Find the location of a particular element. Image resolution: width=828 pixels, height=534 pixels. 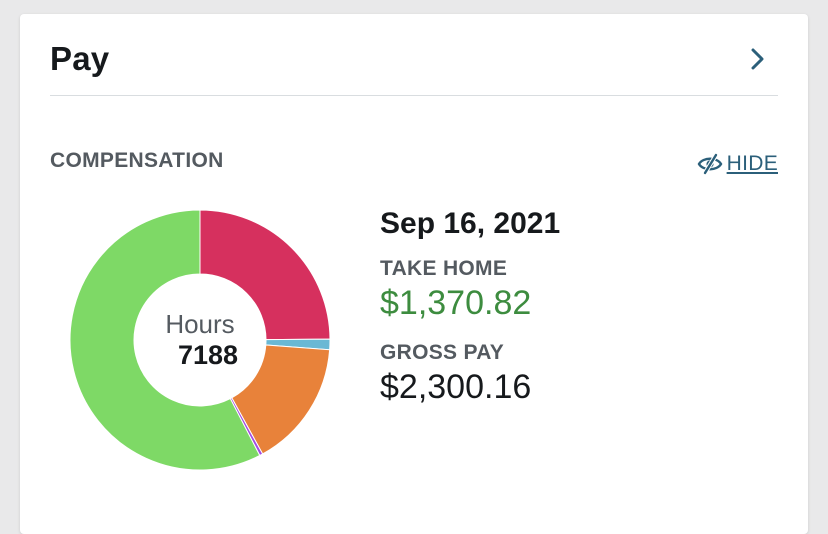

take-home-label: TAKE HOME is located at coordinates (444, 268).